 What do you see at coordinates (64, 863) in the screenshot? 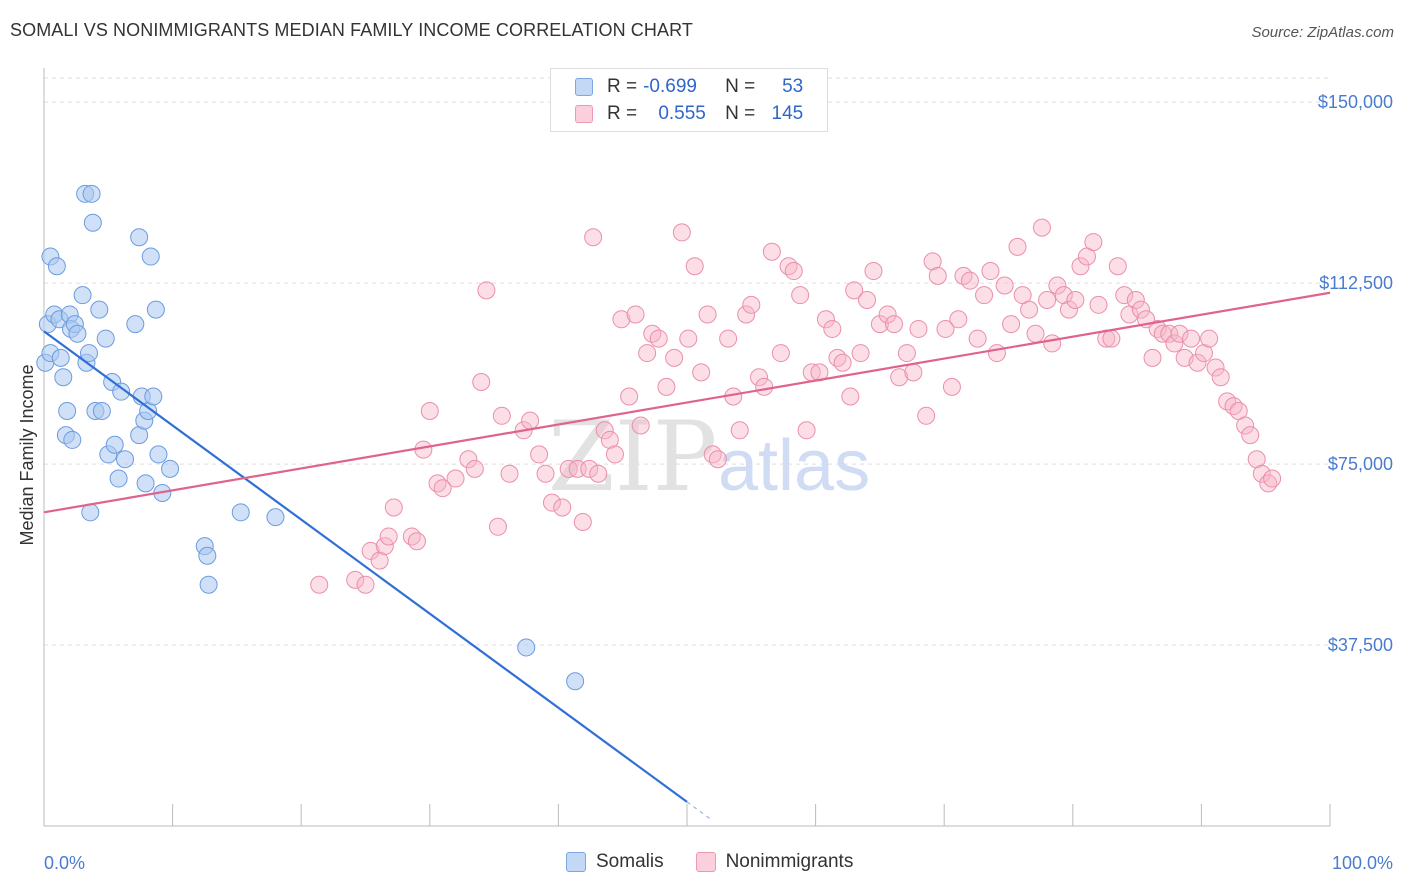
I see `x-tick-label: 0.0%` at bounding box center [64, 863].